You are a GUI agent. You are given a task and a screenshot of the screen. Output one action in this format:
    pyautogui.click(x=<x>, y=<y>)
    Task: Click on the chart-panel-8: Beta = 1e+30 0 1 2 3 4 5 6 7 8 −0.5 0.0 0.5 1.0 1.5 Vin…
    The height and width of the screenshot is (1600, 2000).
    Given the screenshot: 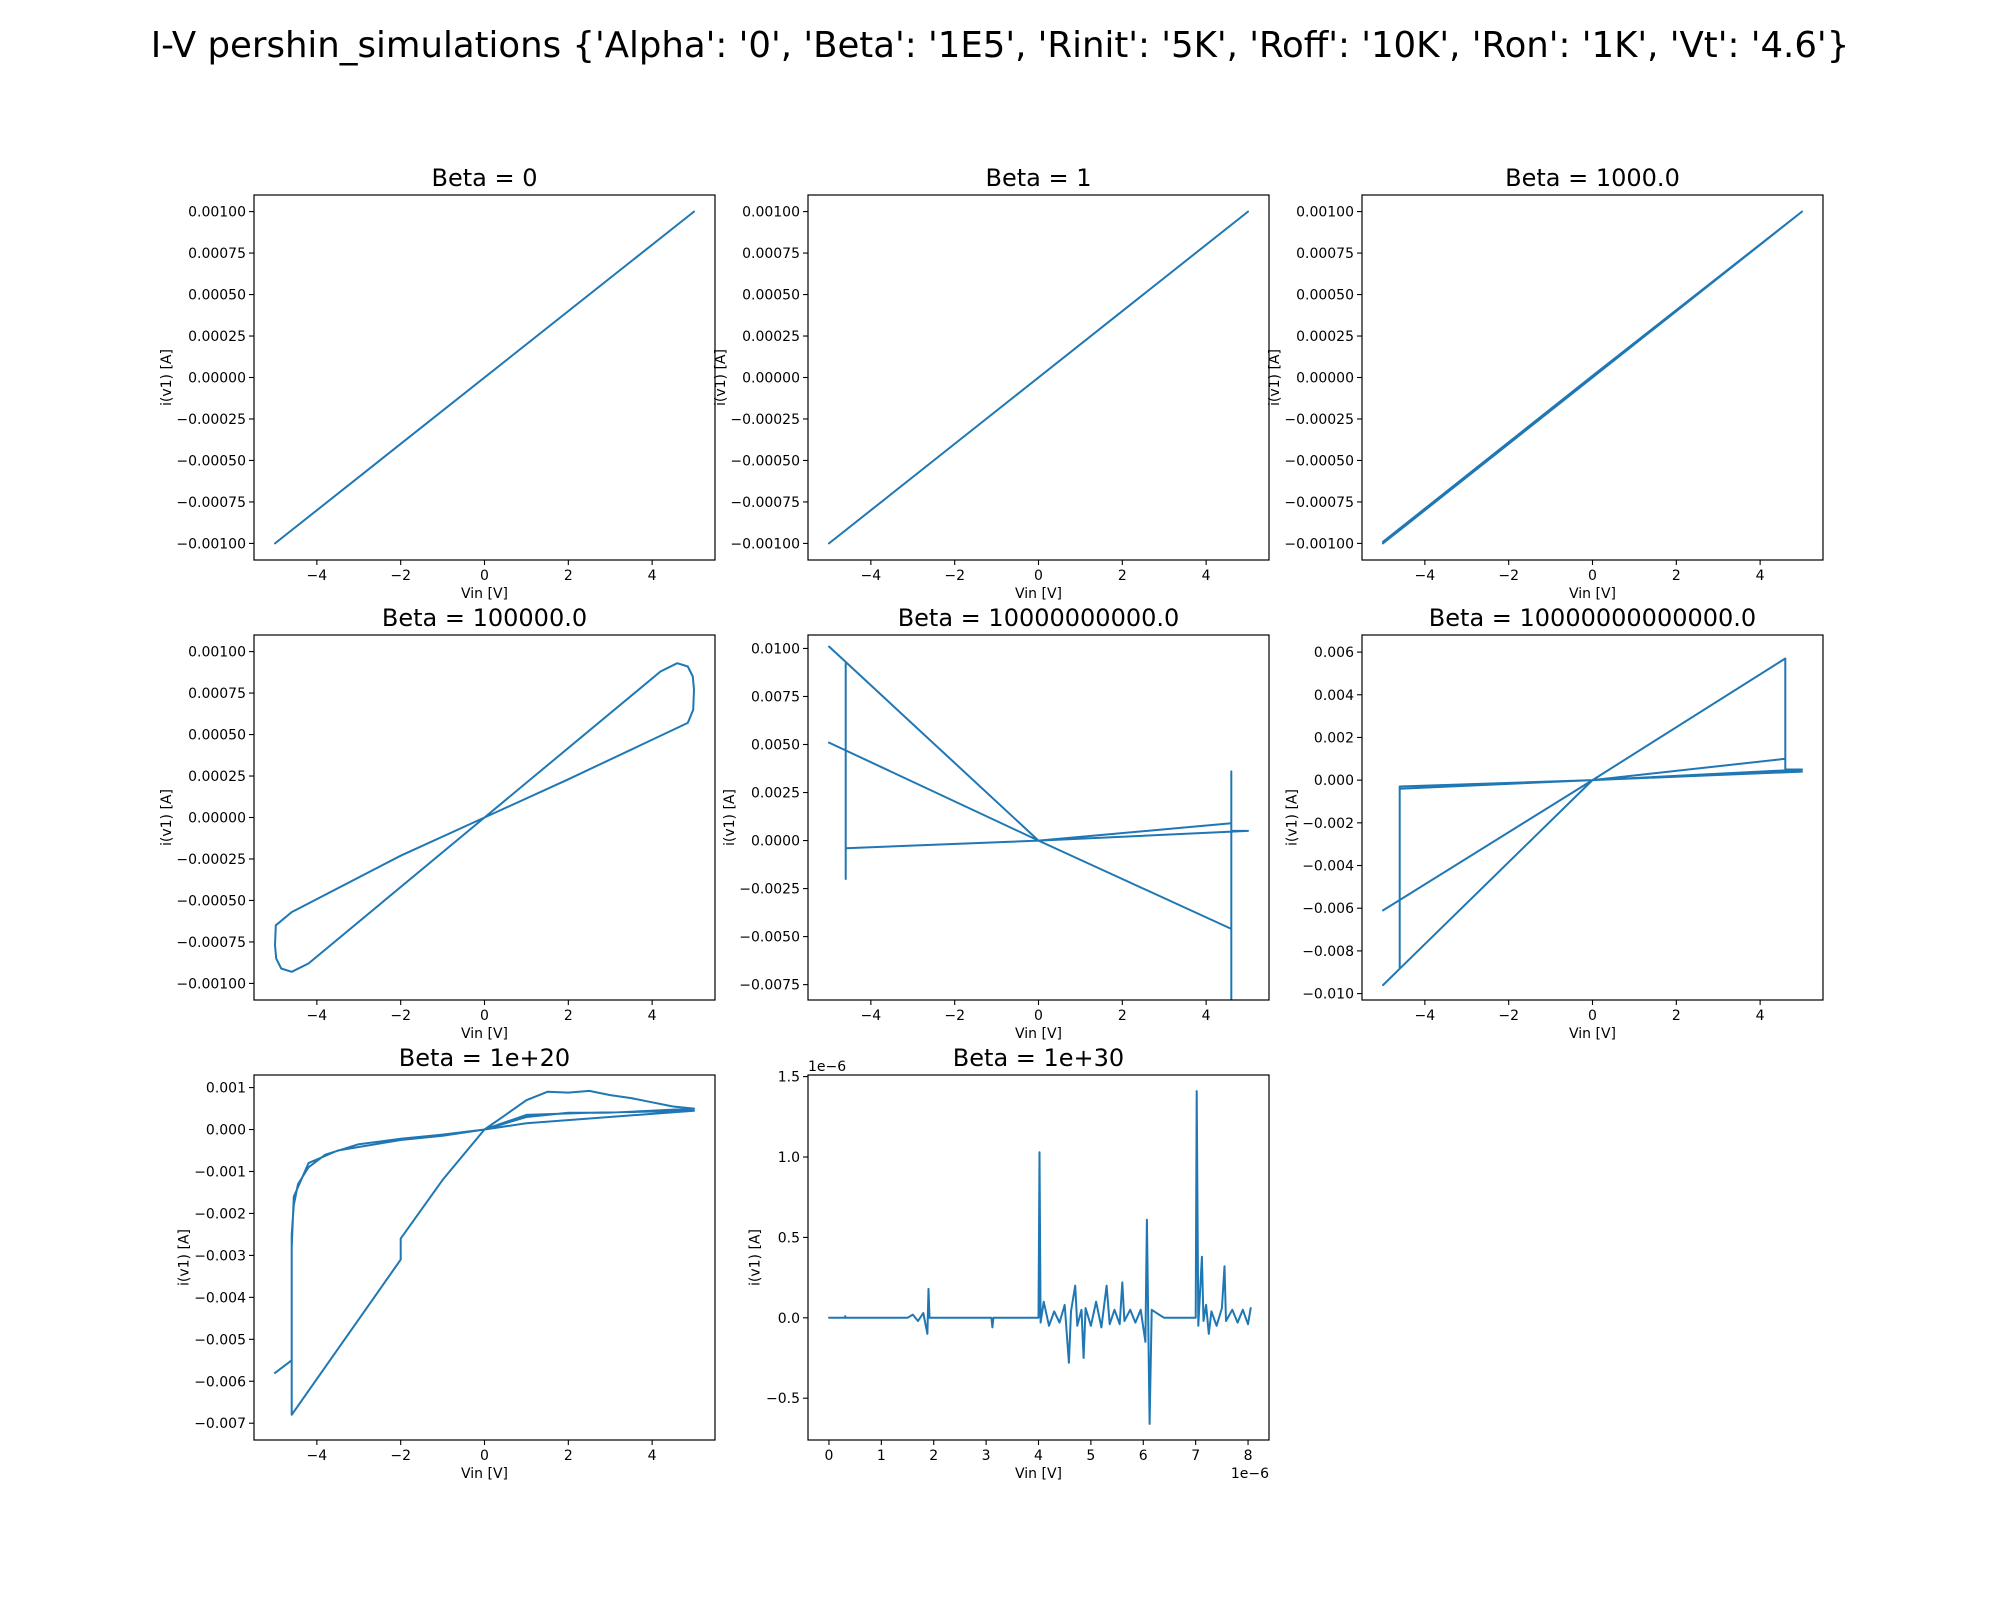 What is the action you would take?
    pyautogui.click(x=1009, y=1263)
    